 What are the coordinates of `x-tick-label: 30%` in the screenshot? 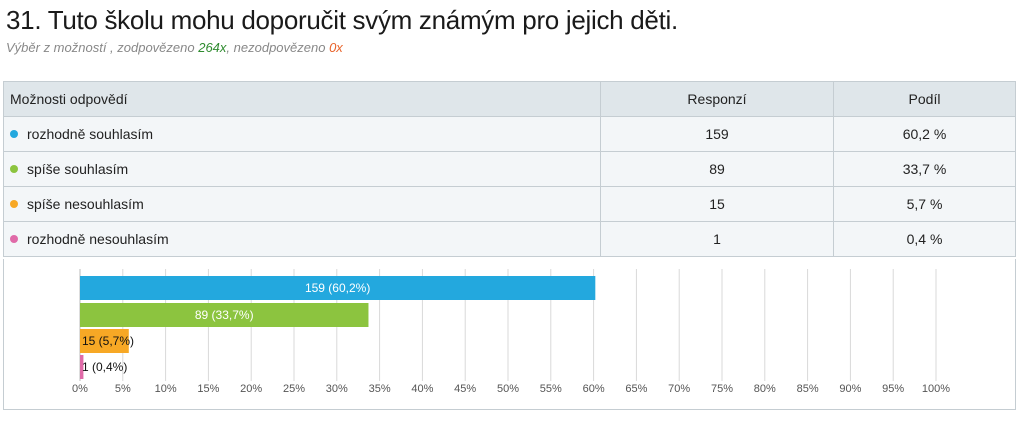 It's located at (337, 389).